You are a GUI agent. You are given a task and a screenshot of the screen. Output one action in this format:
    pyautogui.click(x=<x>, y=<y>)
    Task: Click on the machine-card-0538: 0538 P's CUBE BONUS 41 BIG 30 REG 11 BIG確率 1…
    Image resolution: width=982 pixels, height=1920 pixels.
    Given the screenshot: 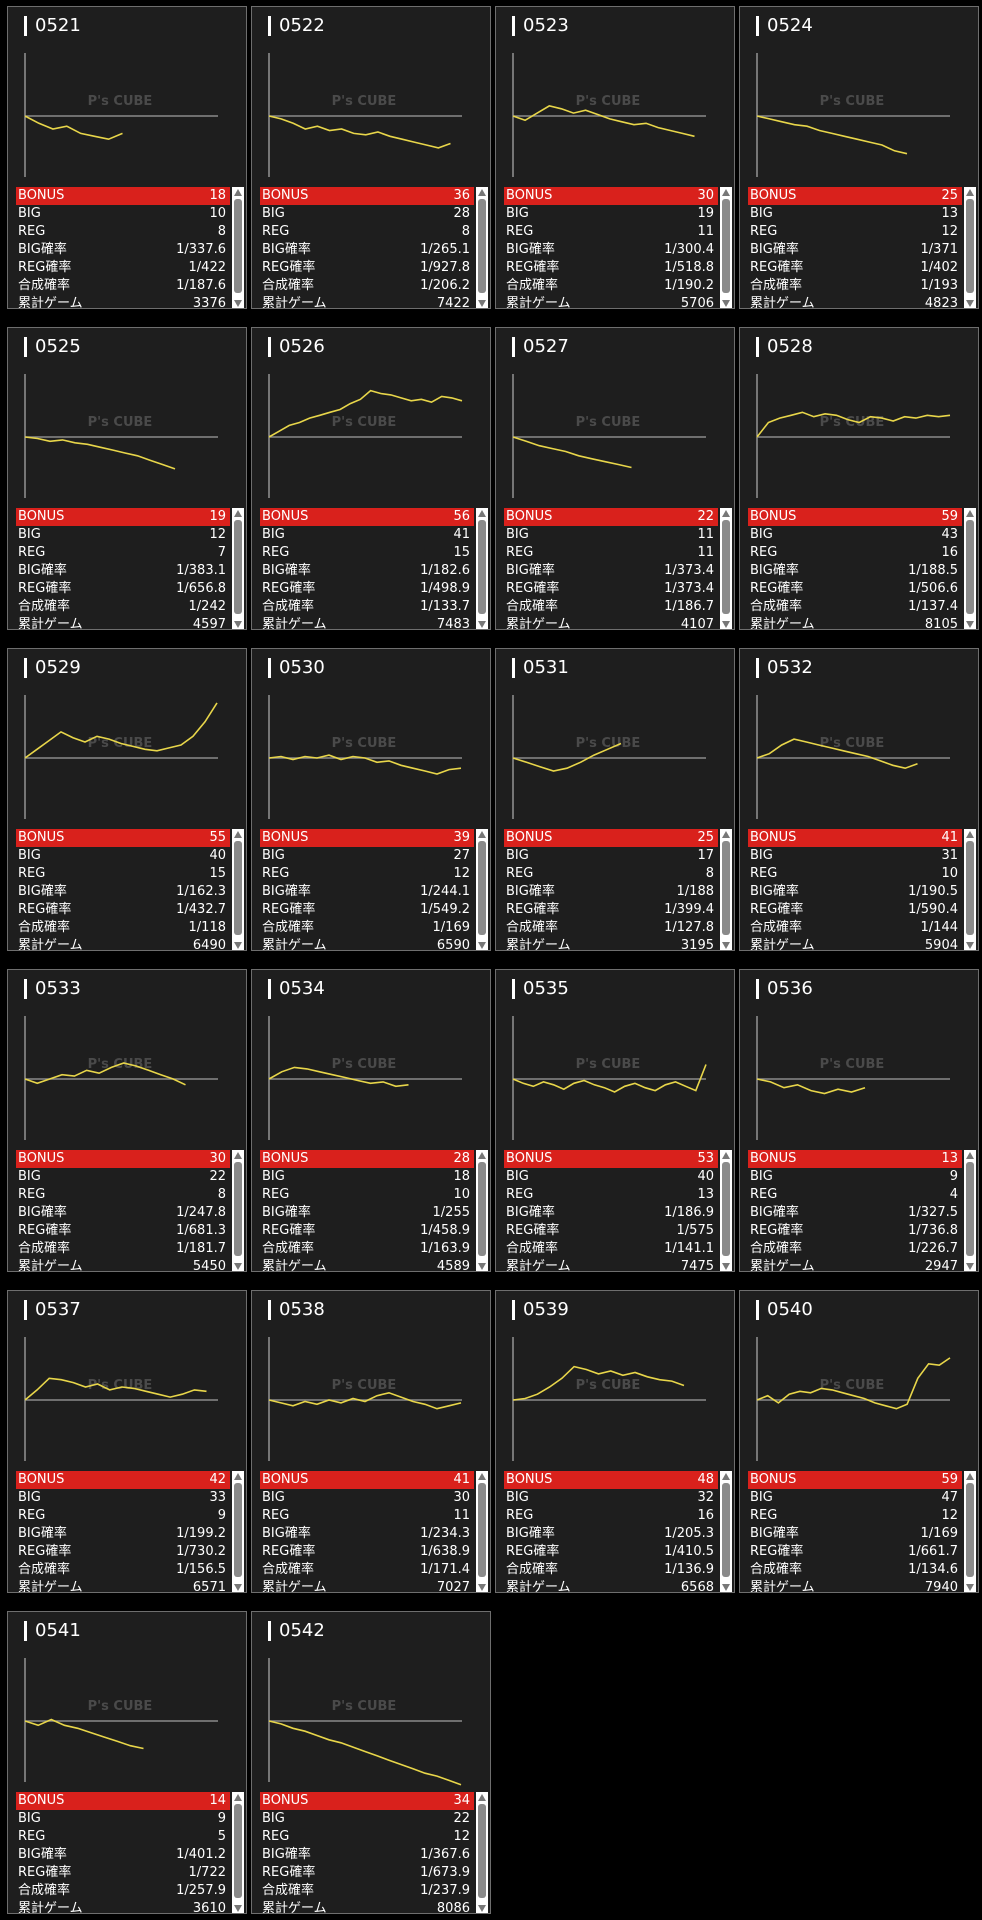 What is the action you would take?
    pyautogui.click(x=371, y=1441)
    